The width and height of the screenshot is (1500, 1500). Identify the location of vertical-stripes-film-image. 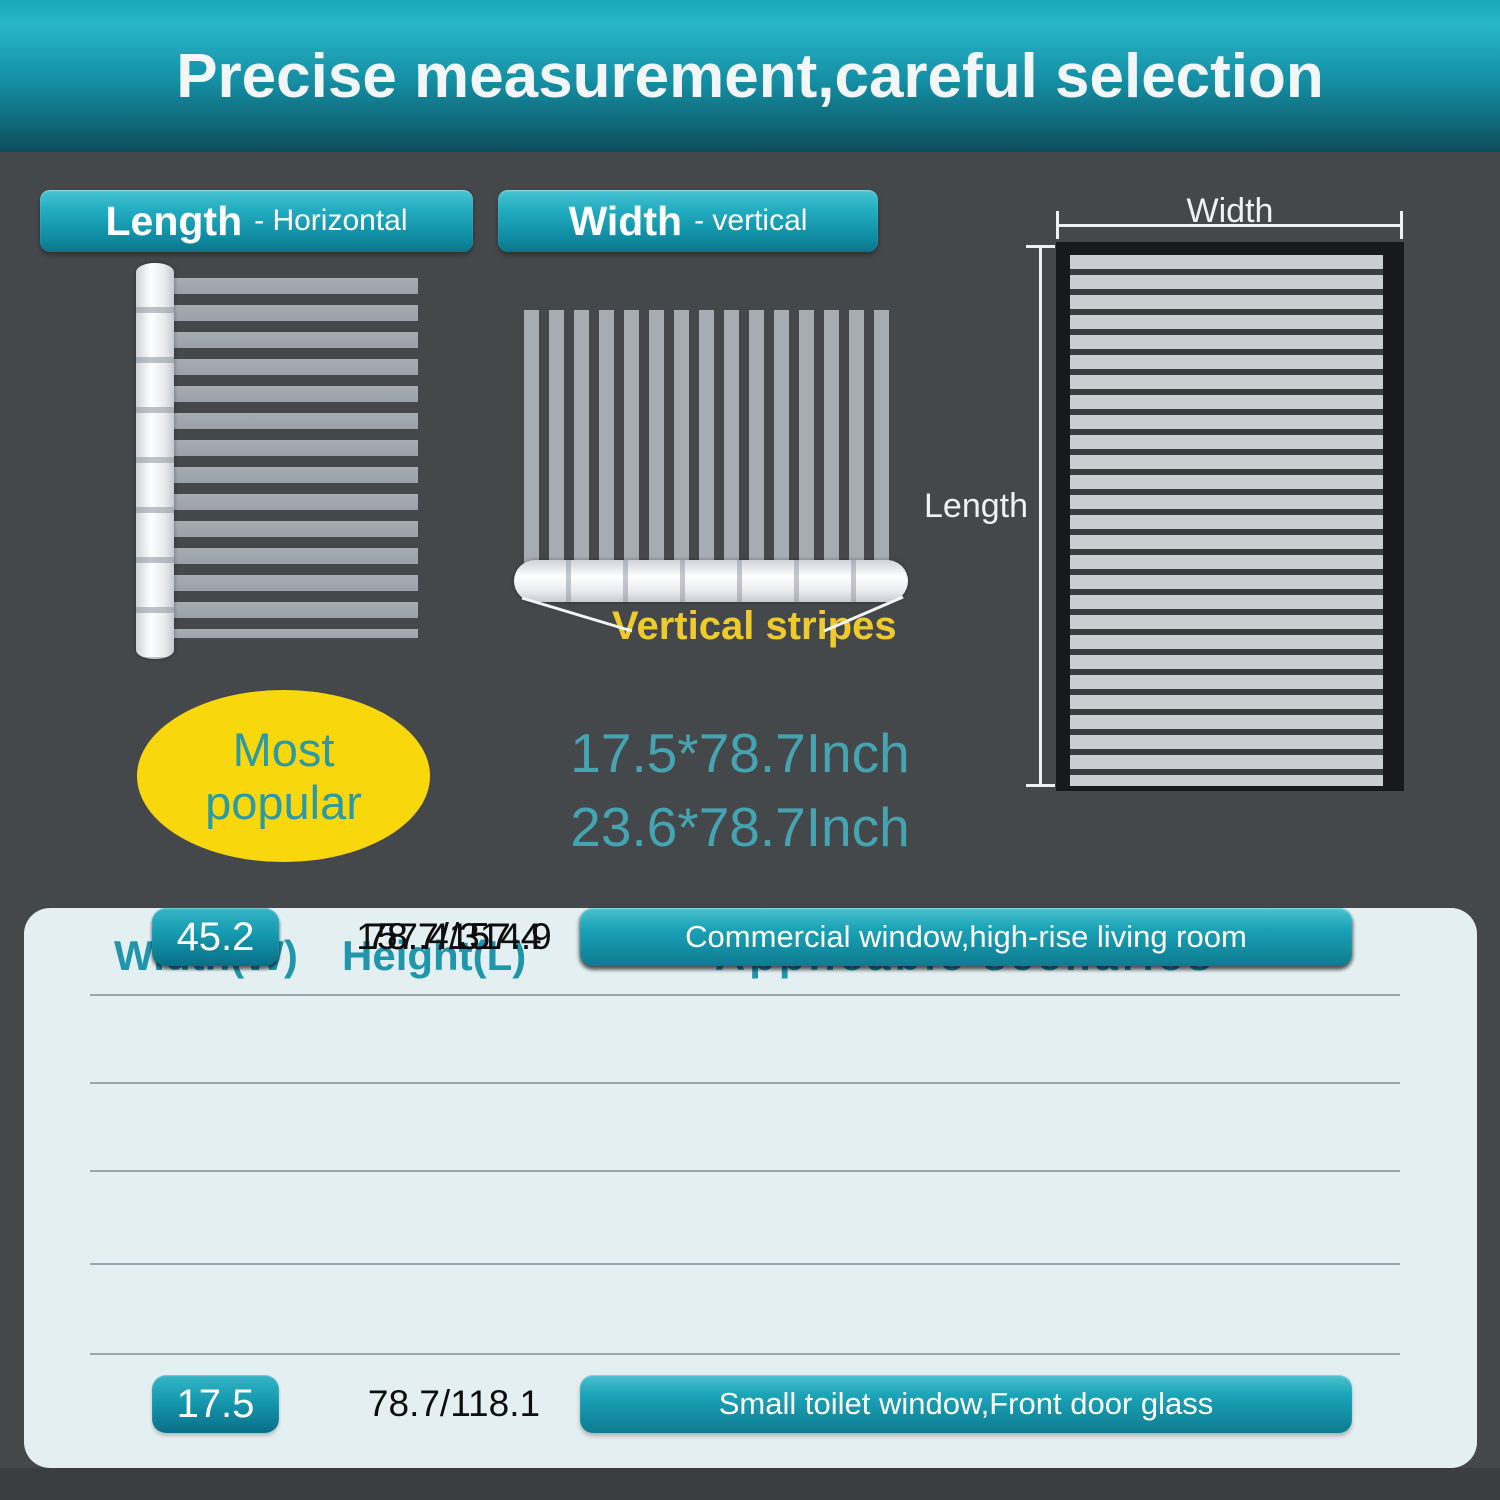
(710, 437).